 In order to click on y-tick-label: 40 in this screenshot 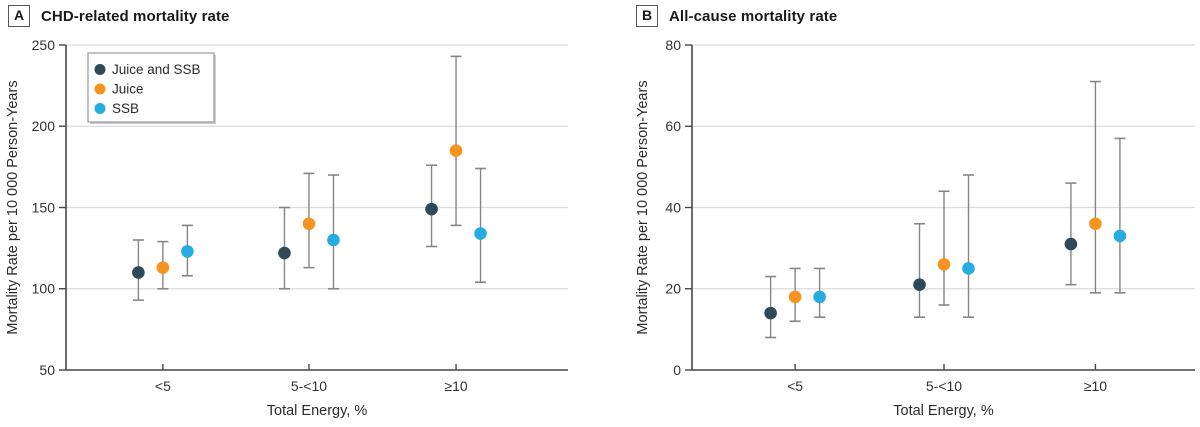, I will do `click(673, 207)`.